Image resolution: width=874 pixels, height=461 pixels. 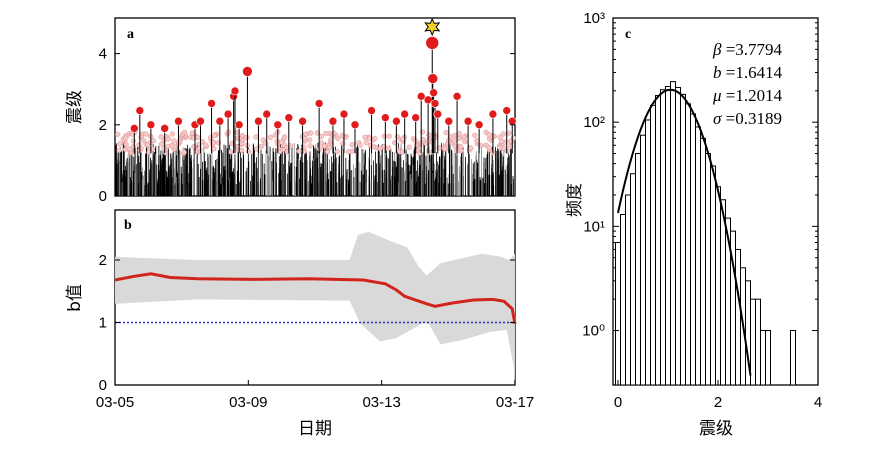 What do you see at coordinates (315, 429) in the screenshot?
I see `panel-b-xlabel: 日期` at bounding box center [315, 429].